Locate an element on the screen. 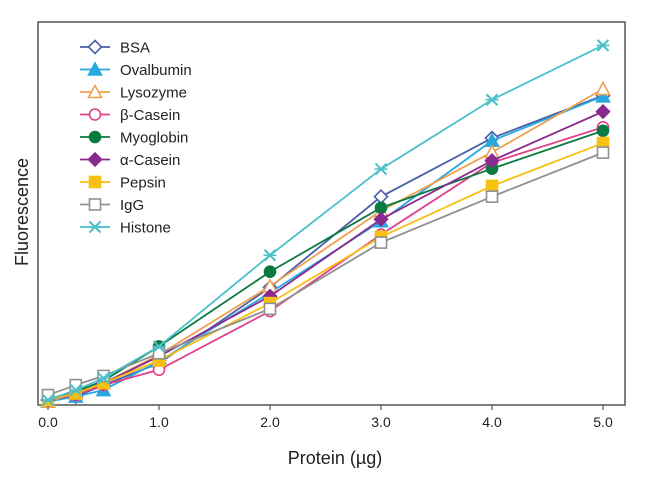  legend-item: Lysozyme is located at coordinates (133, 92).